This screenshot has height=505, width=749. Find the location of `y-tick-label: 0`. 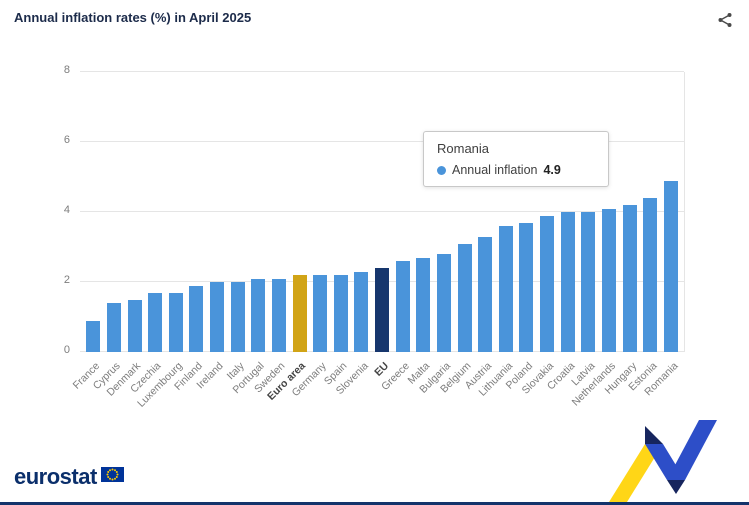

y-tick-label: 0 is located at coordinates (66, 350).